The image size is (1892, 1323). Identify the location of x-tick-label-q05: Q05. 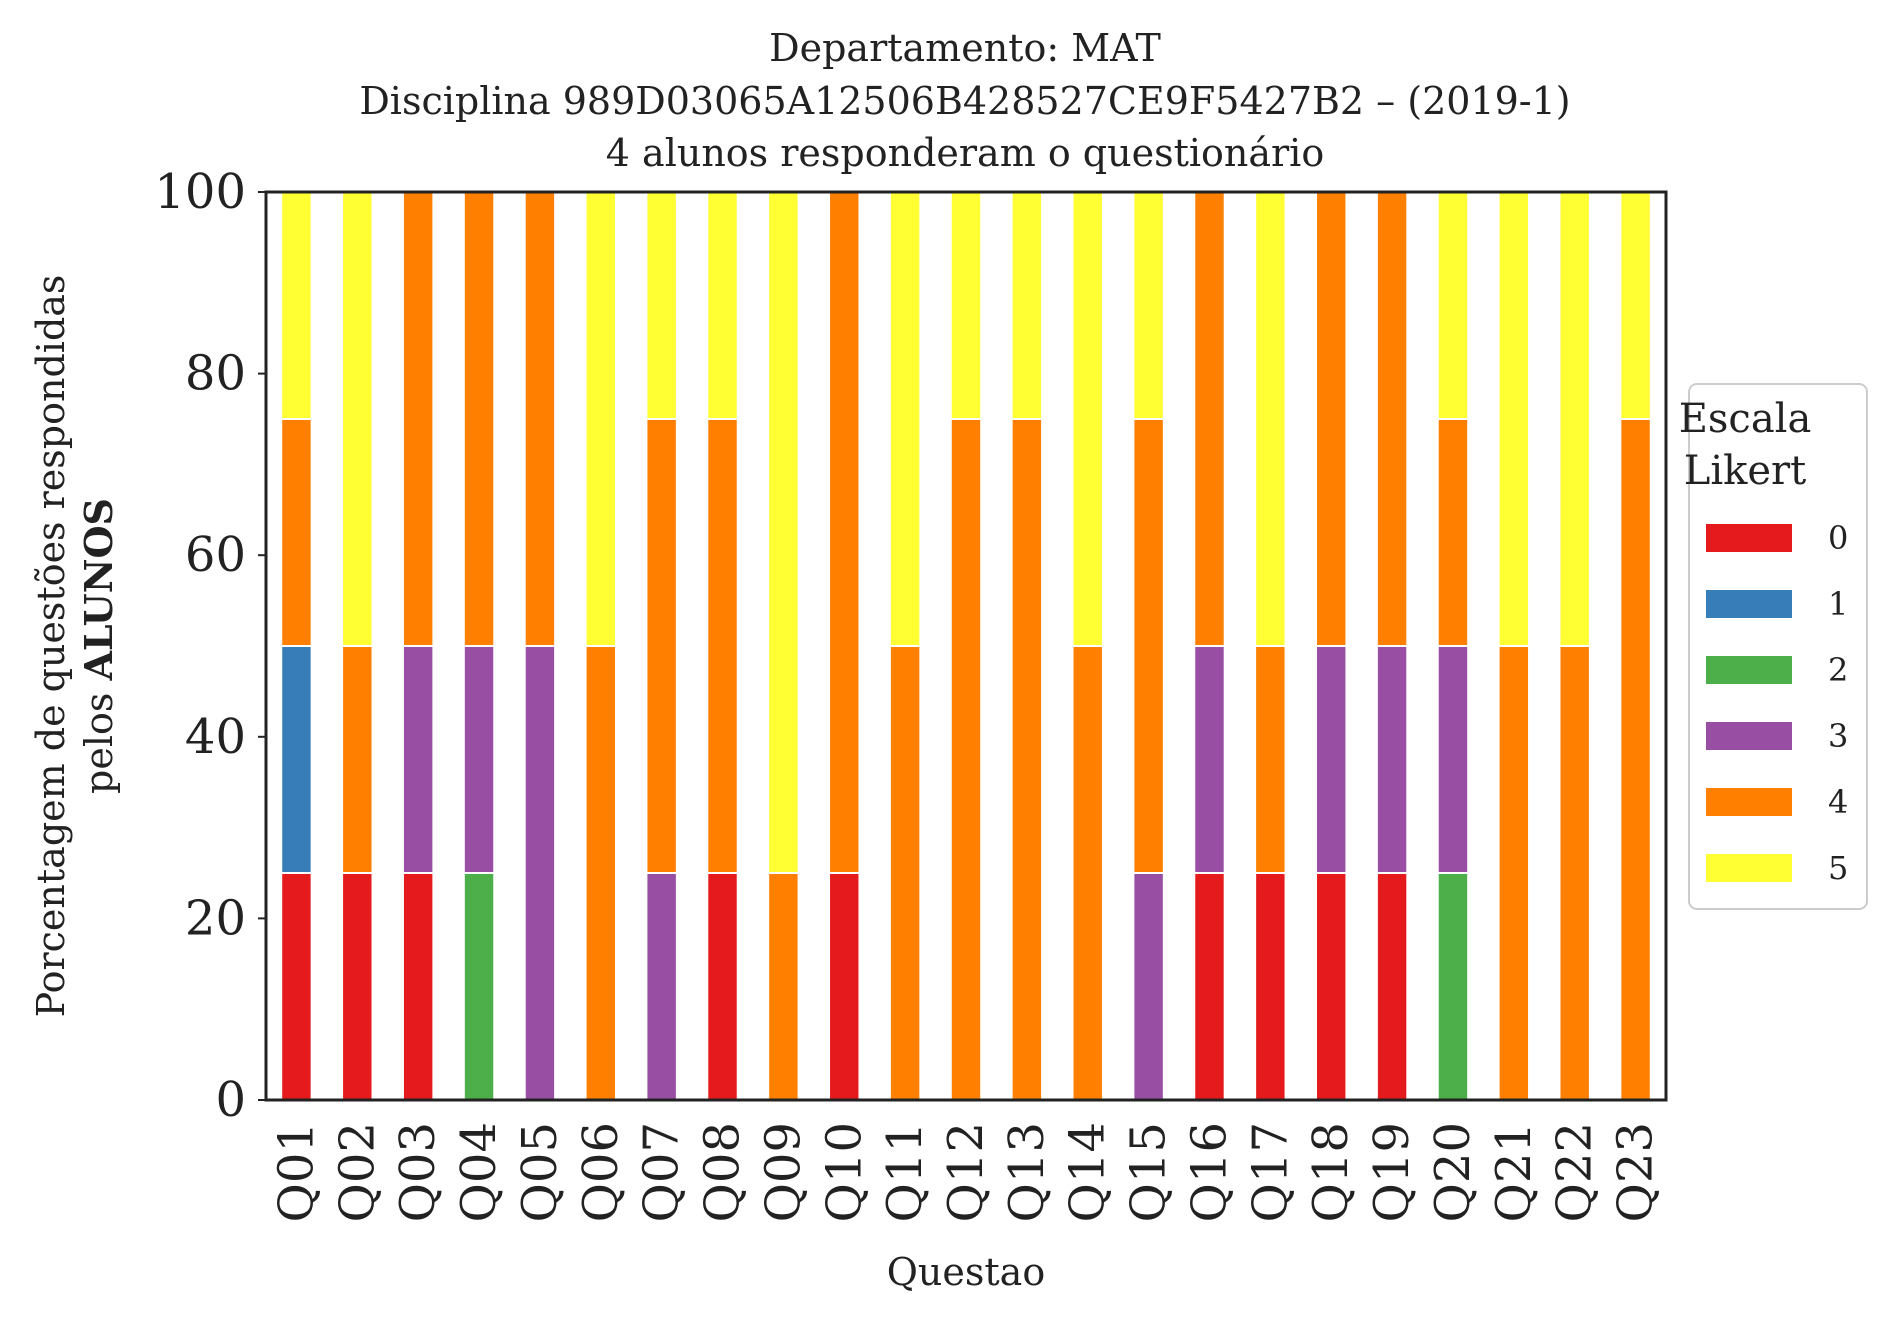
(540, 1172).